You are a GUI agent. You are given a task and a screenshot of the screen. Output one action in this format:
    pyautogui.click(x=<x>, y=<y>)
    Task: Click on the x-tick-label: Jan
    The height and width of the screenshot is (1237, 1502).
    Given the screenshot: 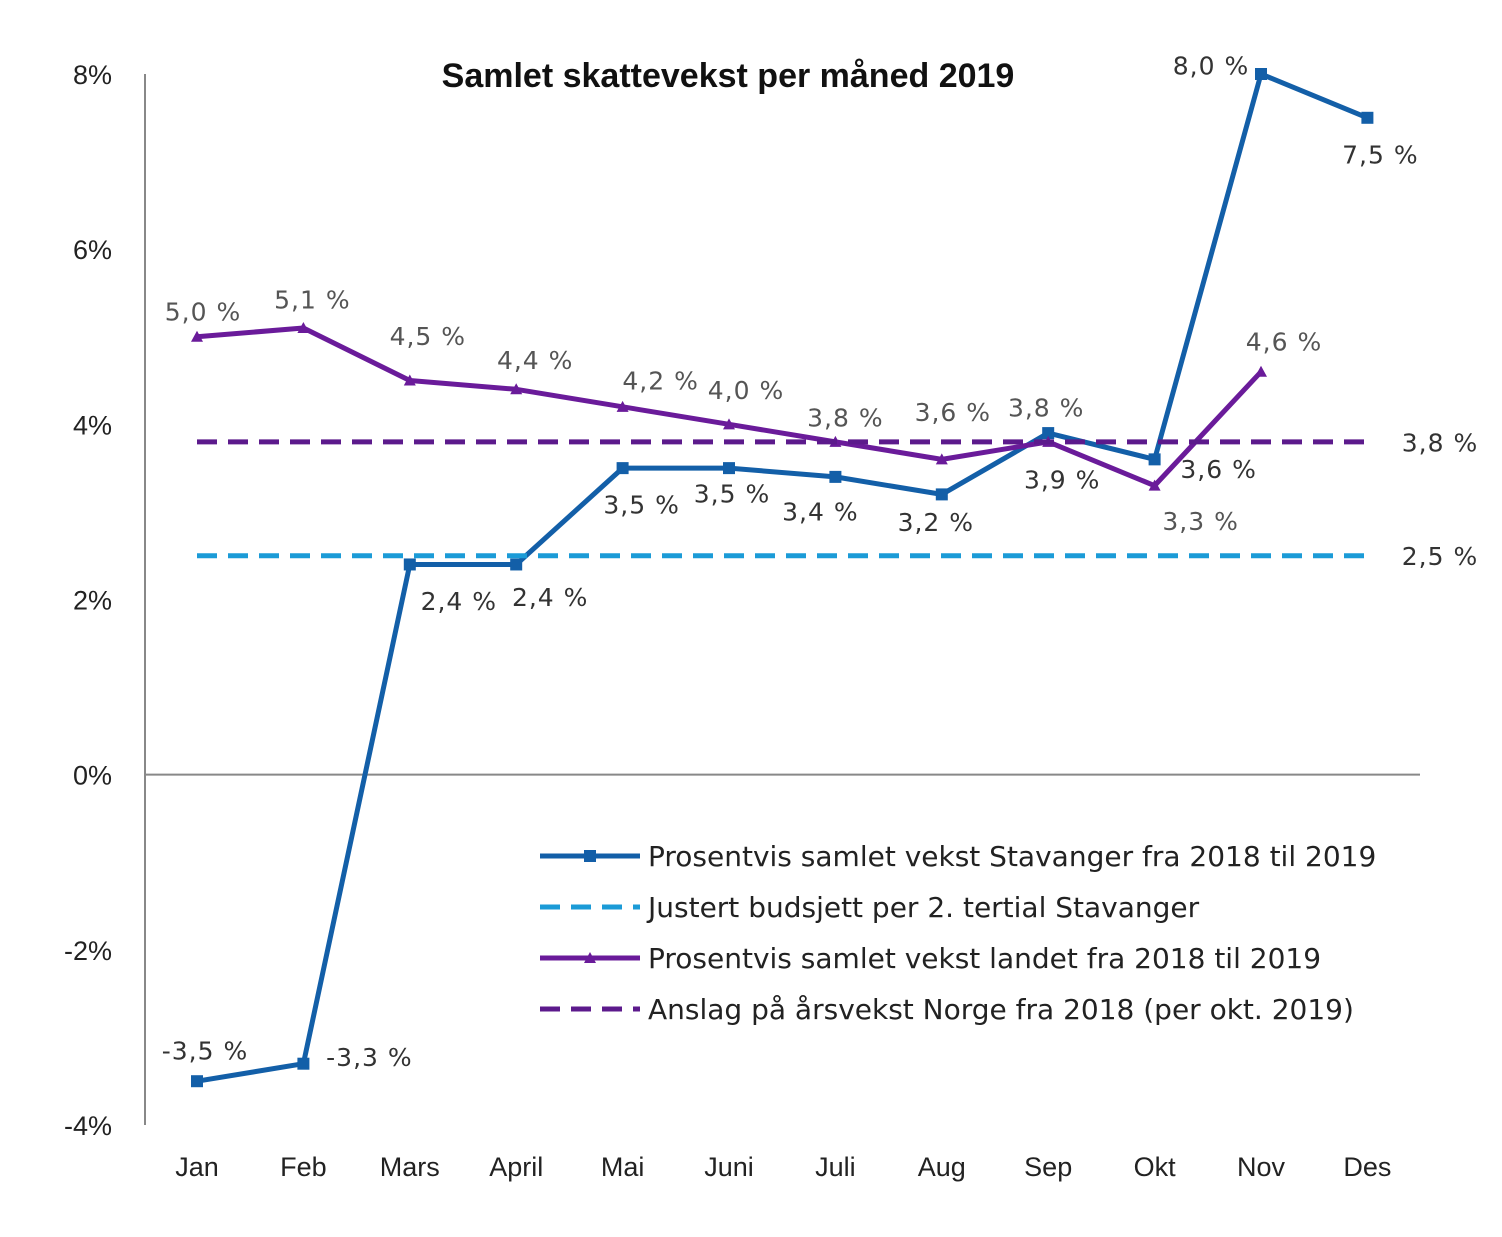 What is the action you would take?
    pyautogui.click(x=197, y=1167)
    